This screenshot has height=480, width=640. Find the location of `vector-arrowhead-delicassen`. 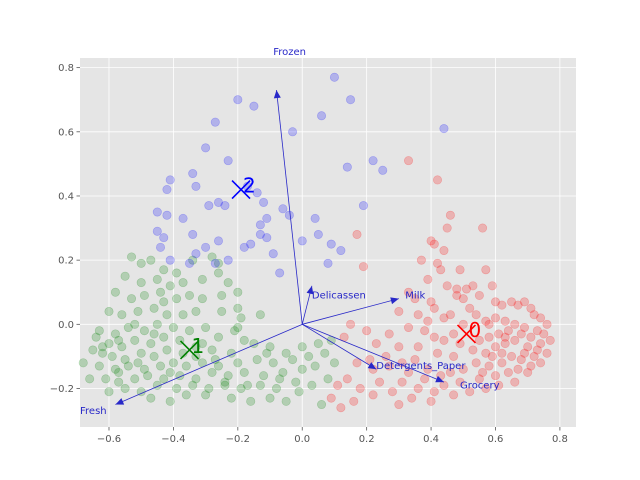

vector-arrowhead-delicassen is located at coordinates (310, 290).